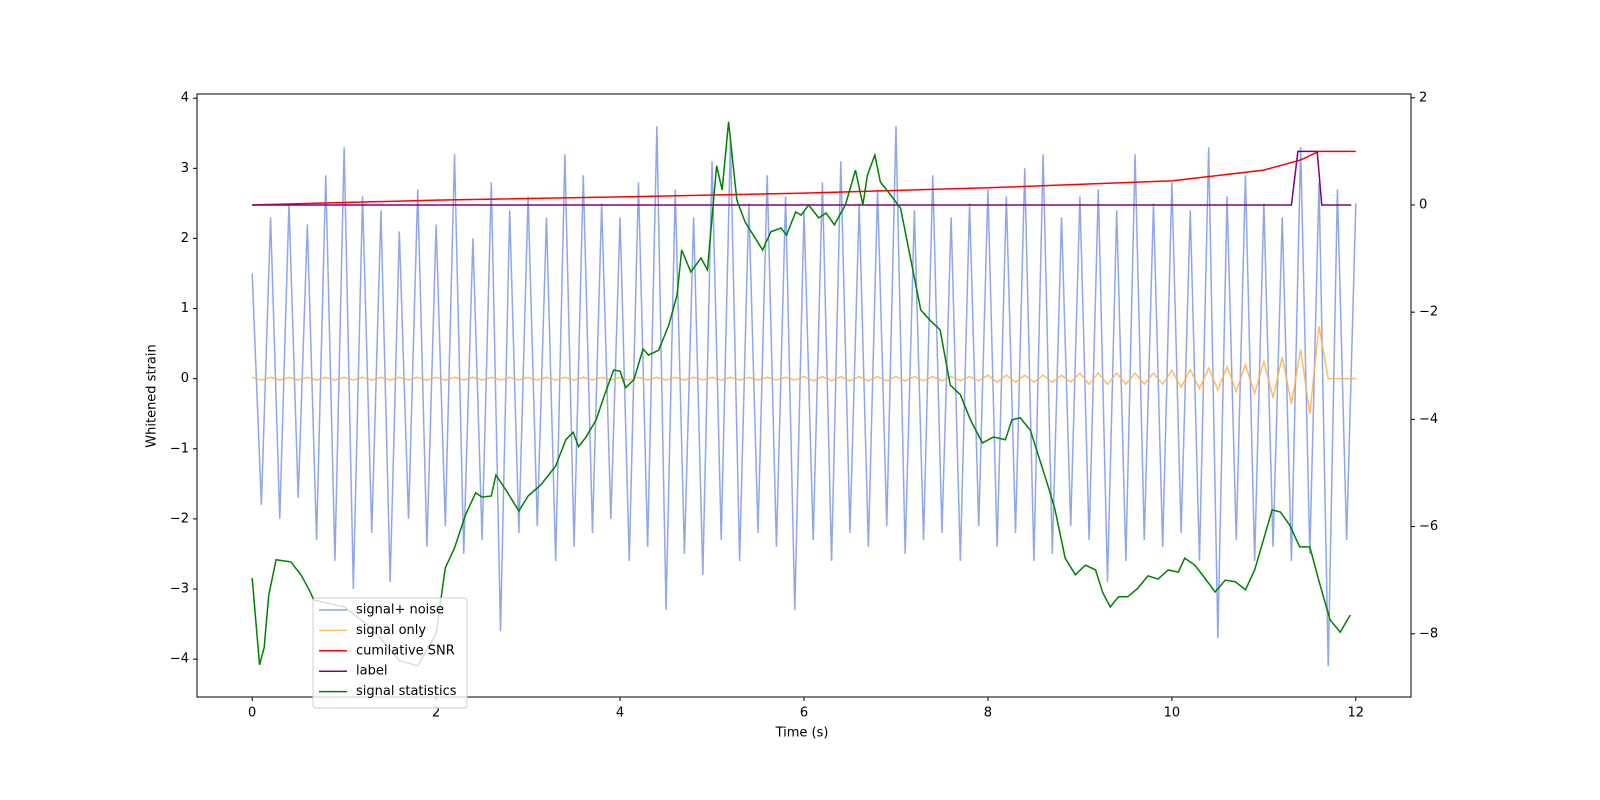 This screenshot has height=800, width=1600. Describe the element at coordinates (1428, 633) in the screenshot. I see `y2-tick-label: −8` at that location.